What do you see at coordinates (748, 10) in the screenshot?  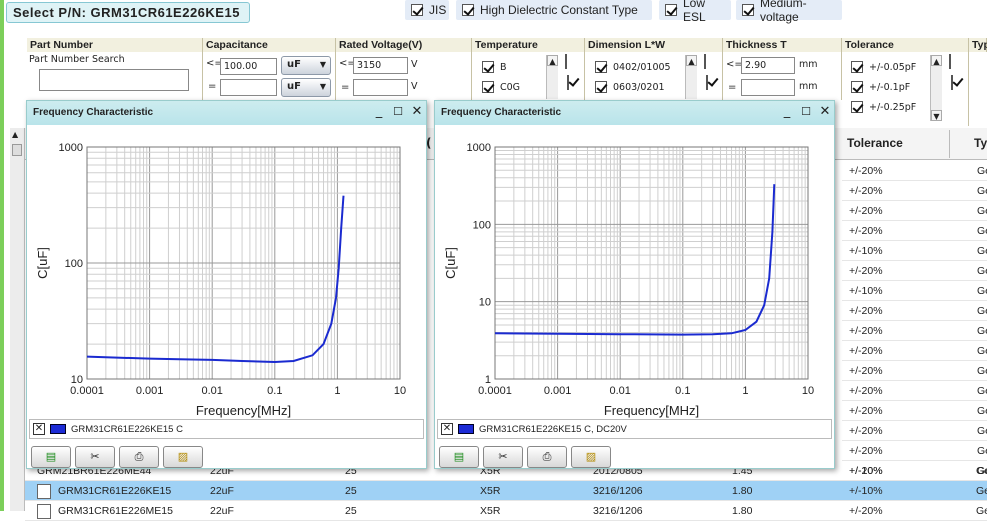 I see `medium-voltage-checkbox` at bounding box center [748, 10].